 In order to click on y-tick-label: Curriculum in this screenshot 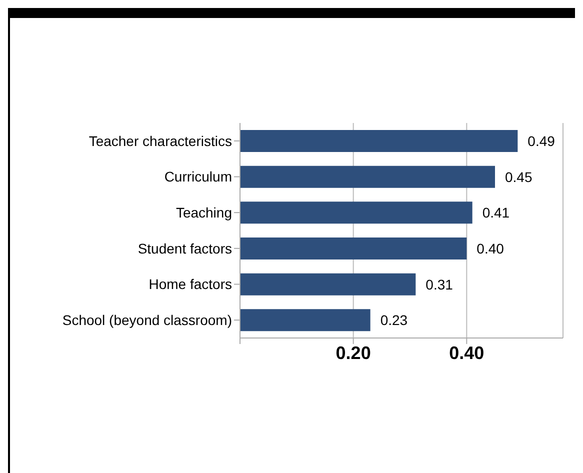, I will do `click(198, 176)`.